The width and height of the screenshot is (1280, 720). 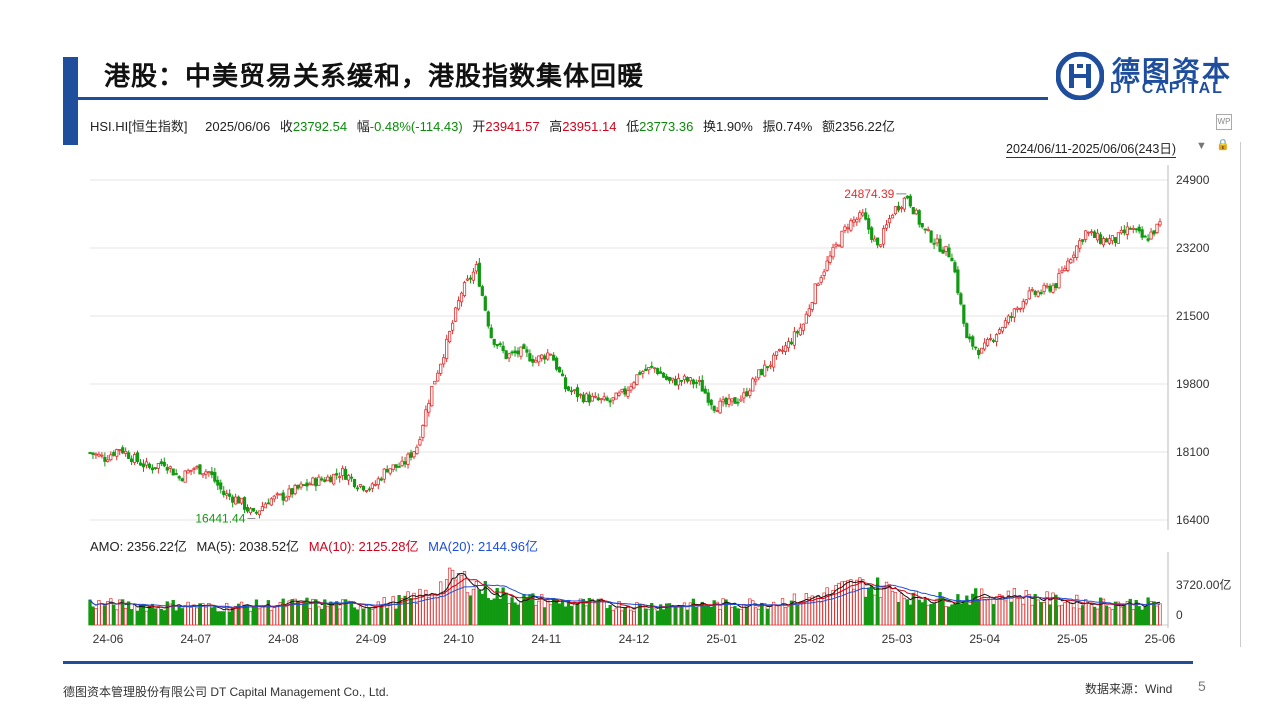 I want to click on date-range-selector: 2024/06/11-2025/06/06(243日), so click(x=1091, y=148).